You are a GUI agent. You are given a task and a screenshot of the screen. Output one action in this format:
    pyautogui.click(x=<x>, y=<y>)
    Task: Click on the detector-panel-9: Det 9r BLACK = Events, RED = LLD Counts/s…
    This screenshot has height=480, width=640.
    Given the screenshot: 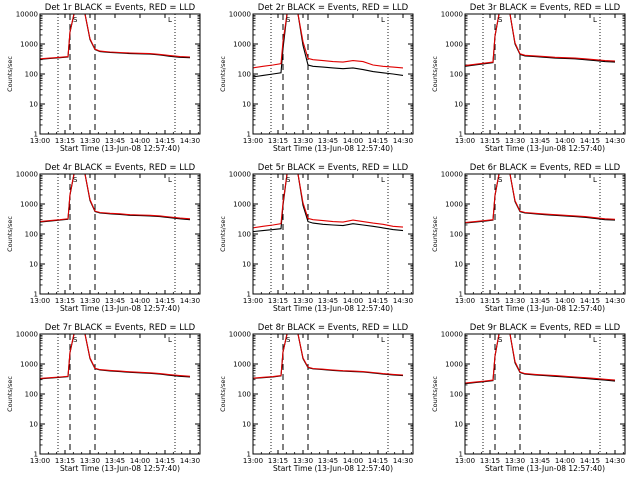 What is the action you would take?
    pyautogui.click(x=528, y=398)
    